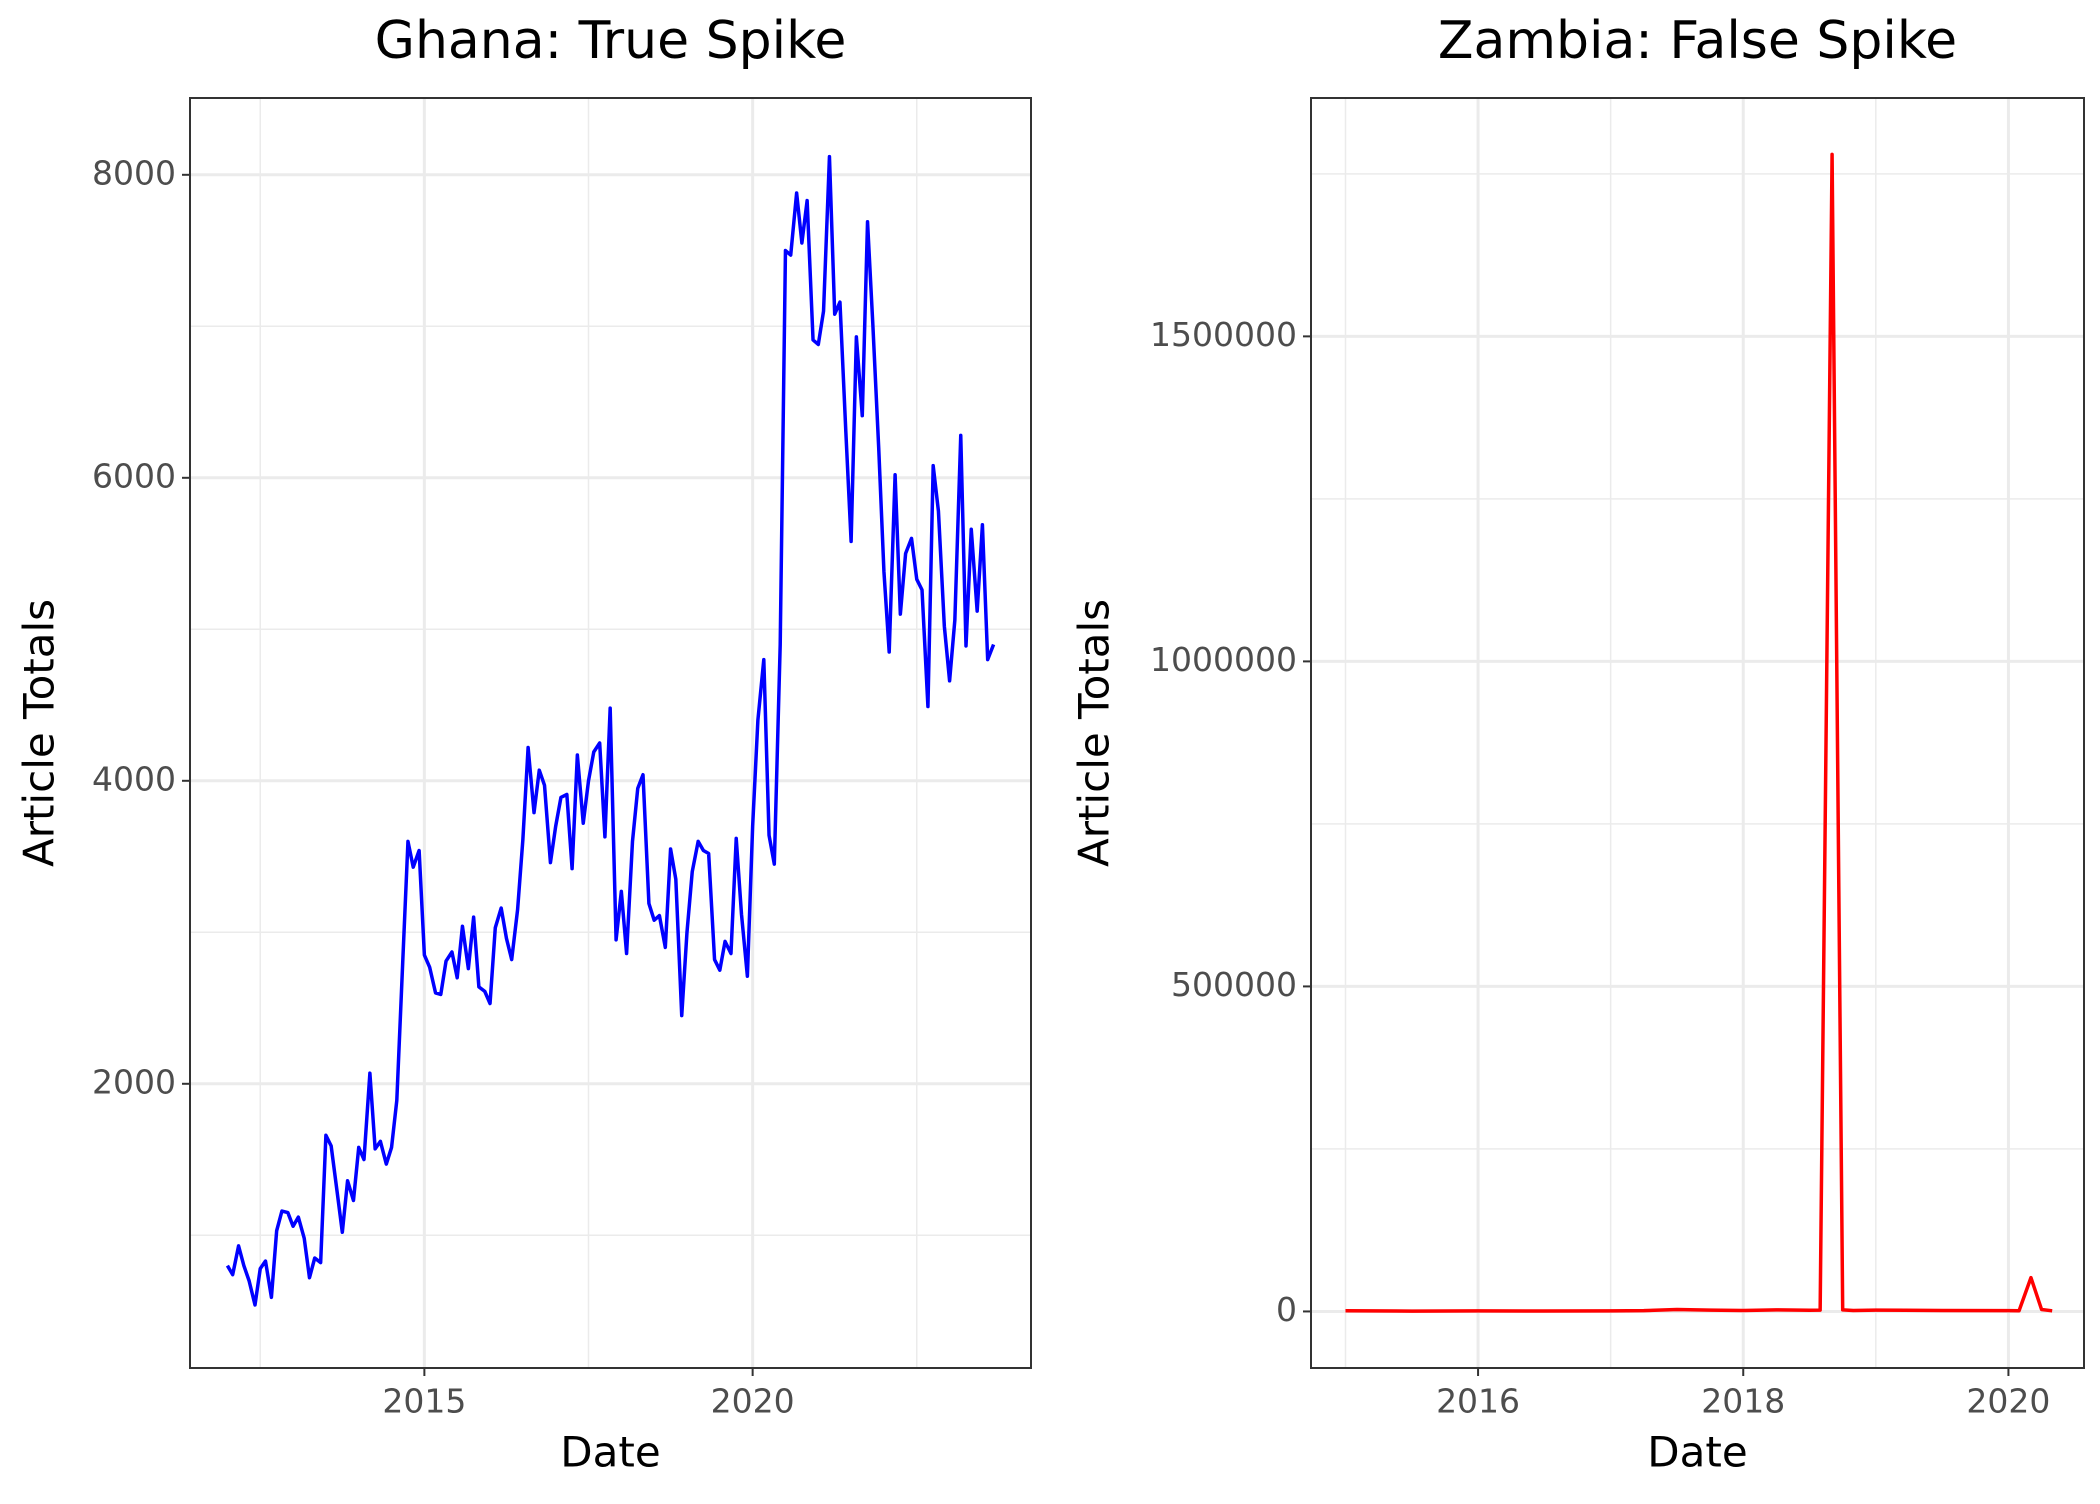  Describe the element at coordinates (1223, 334) in the screenshot. I see `y-tick-label: 1500000` at that location.